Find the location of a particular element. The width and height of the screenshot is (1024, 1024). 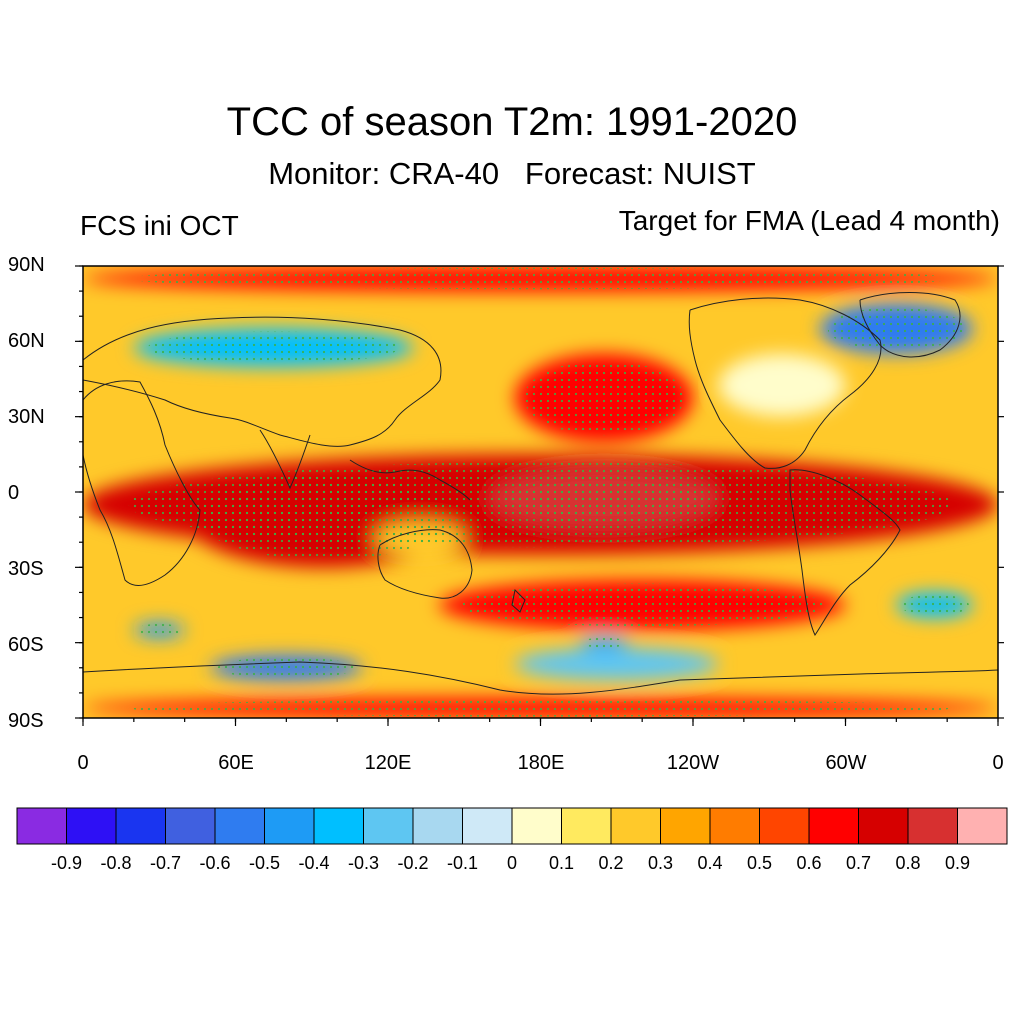

chart-title: TCC of season T2m: 1991-2020 is located at coordinates (512, 122).